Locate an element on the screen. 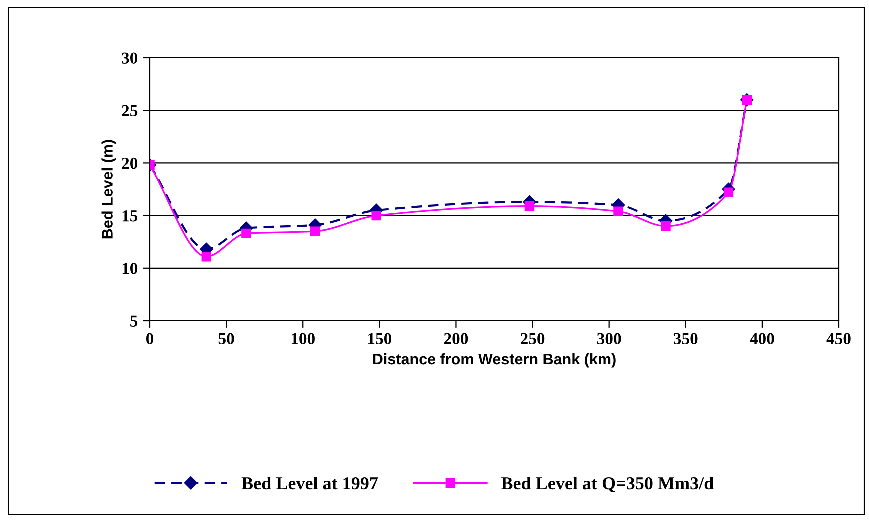 The height and width of the screenshot is (520, 869). x-tick-label: 200 is located at coordinates (456, 339).